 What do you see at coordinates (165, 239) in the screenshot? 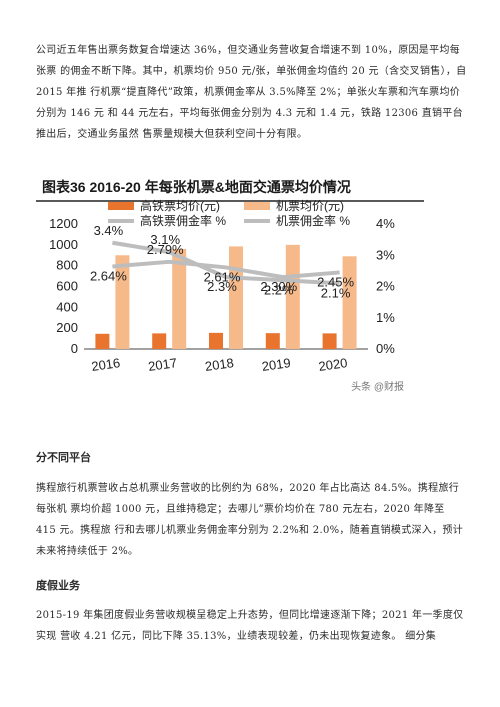
I see `data-label: 3.1%` at bounding box center [165, 239].